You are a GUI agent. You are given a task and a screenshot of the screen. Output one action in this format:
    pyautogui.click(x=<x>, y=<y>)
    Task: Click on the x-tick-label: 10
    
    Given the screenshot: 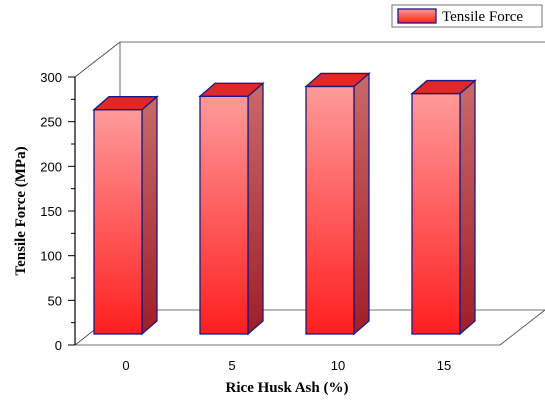 What is the action you would take?
    pyautogui.click(x=338, y=365)
    